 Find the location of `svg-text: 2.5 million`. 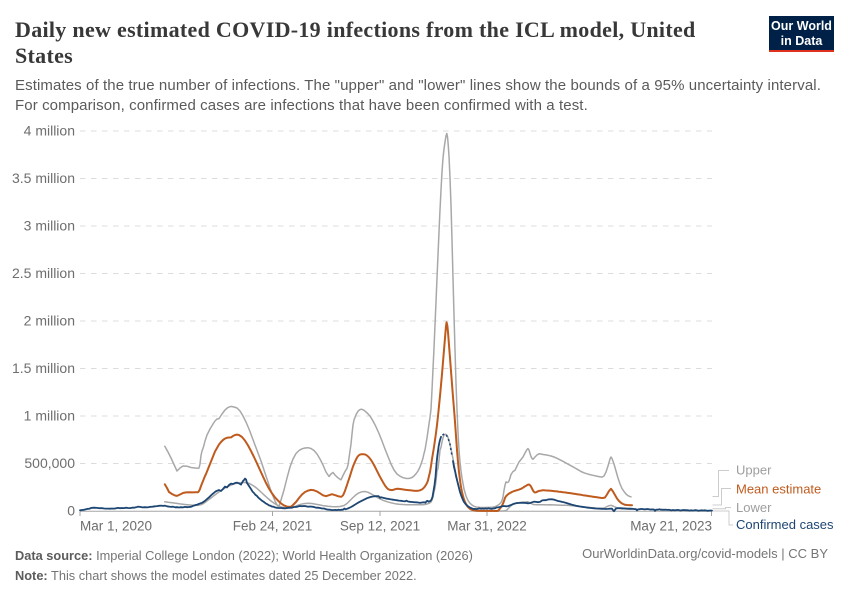

svg-text: 2.5 million is located at coordinates (43, 273).